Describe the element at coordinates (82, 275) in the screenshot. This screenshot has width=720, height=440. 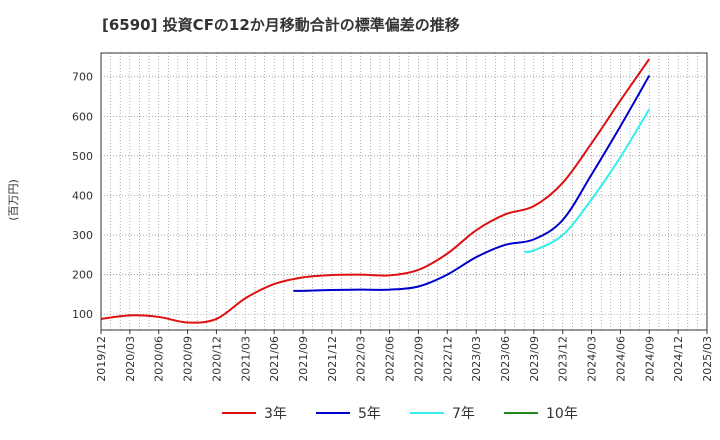
I see `y-tick-label: 200` at that location.